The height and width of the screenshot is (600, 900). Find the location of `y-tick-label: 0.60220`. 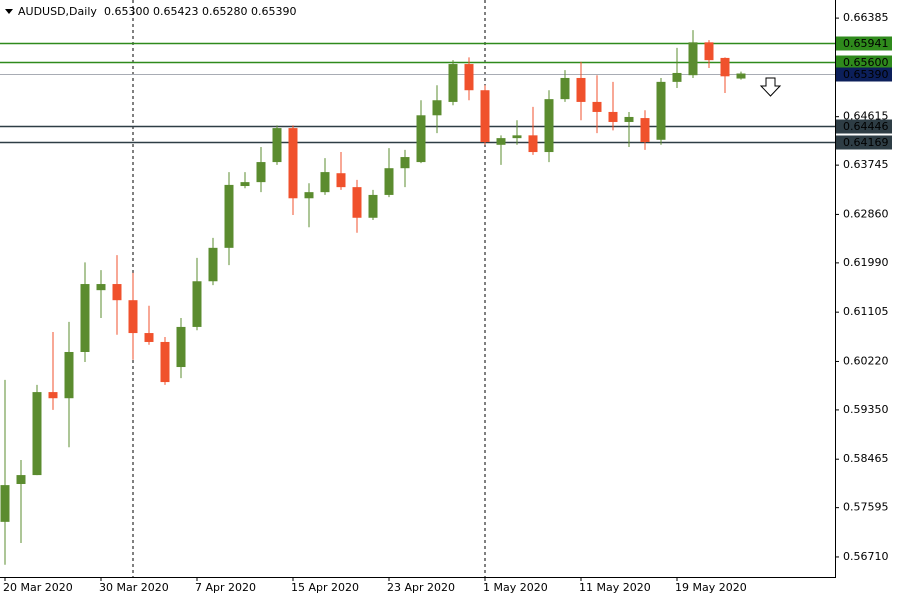

y-tick-label: 0.60220 is located at coordinates (866, 360).